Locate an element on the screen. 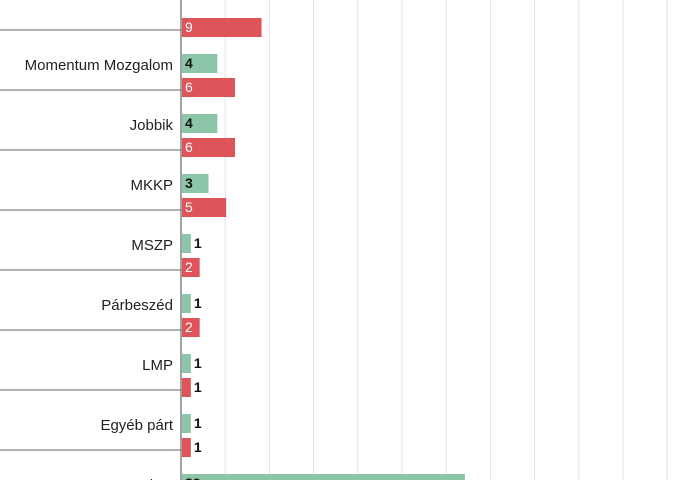 Image resolution: width=700 pixels, height=480 pixels. category-label: NT/NV is located at coordinates (150, 478).